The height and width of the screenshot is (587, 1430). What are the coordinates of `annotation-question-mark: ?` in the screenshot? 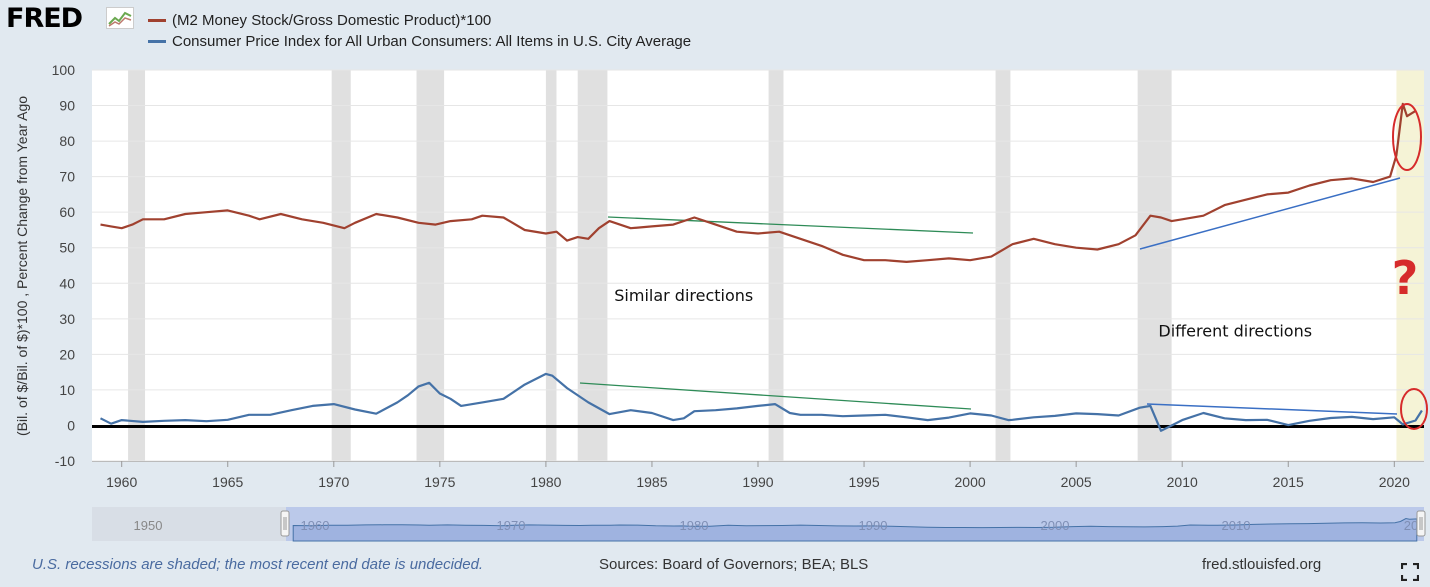 It's located at (1405, 278).